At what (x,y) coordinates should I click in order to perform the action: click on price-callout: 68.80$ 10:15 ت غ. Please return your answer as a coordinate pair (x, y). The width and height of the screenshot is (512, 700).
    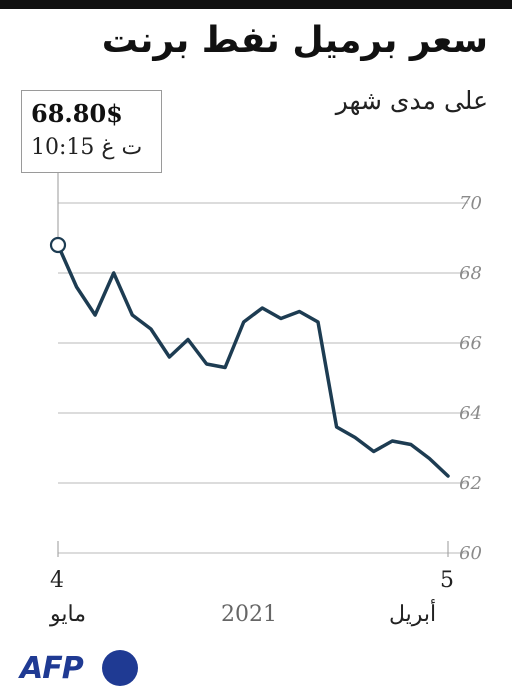
    Looking at the image, I should click on (91, 131).